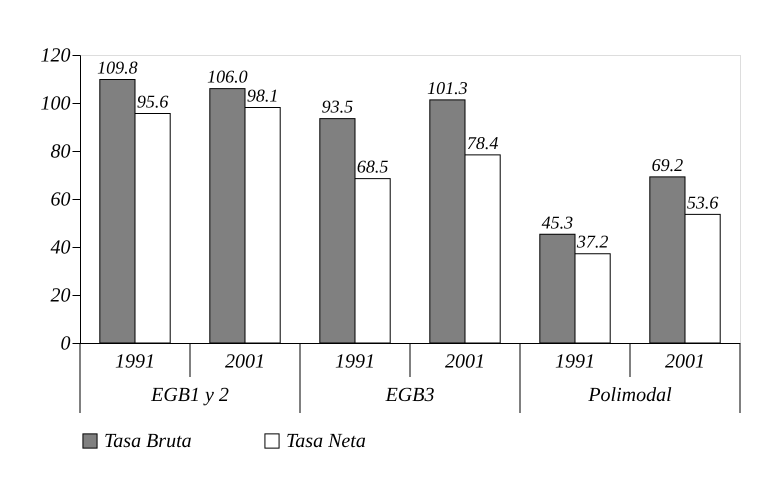 Image resolution: width=779 pixels, height=477 pixels. Describe the element at coordinates (326, 441) in the screenshot. I see `legend-label: Tasa Neta` at that location.